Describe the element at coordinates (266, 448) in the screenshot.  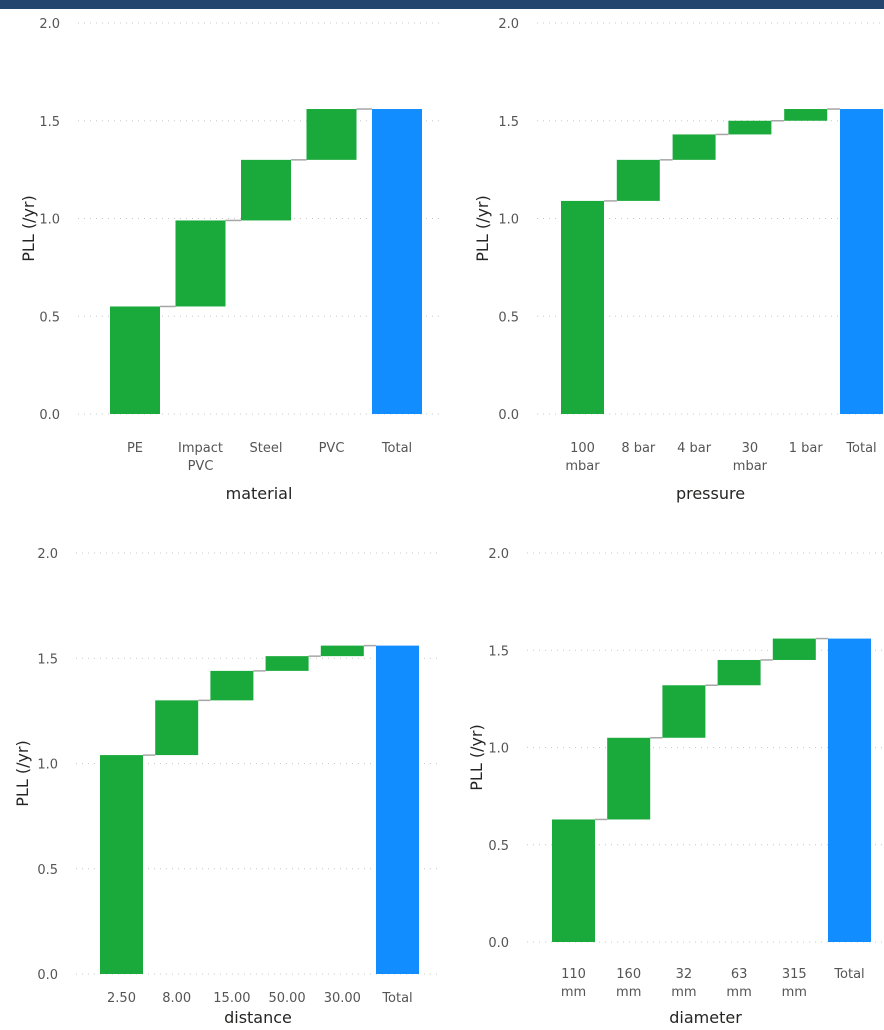
I see `x-tick-label: Steel` at that location.